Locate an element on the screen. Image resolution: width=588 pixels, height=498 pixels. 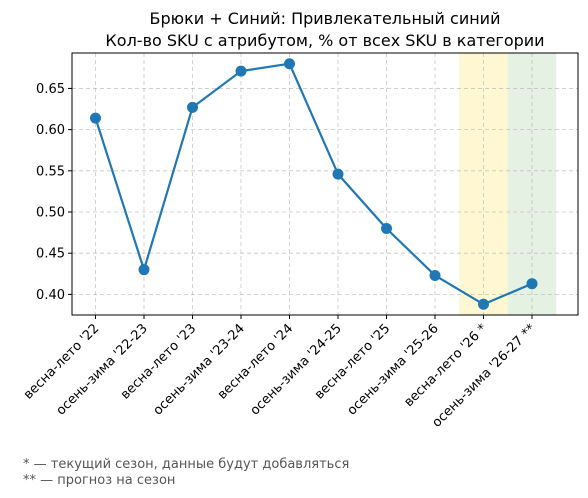
chart-title: Брюки + Синий: Привлекательный синий is located at coordinates (325, 18).